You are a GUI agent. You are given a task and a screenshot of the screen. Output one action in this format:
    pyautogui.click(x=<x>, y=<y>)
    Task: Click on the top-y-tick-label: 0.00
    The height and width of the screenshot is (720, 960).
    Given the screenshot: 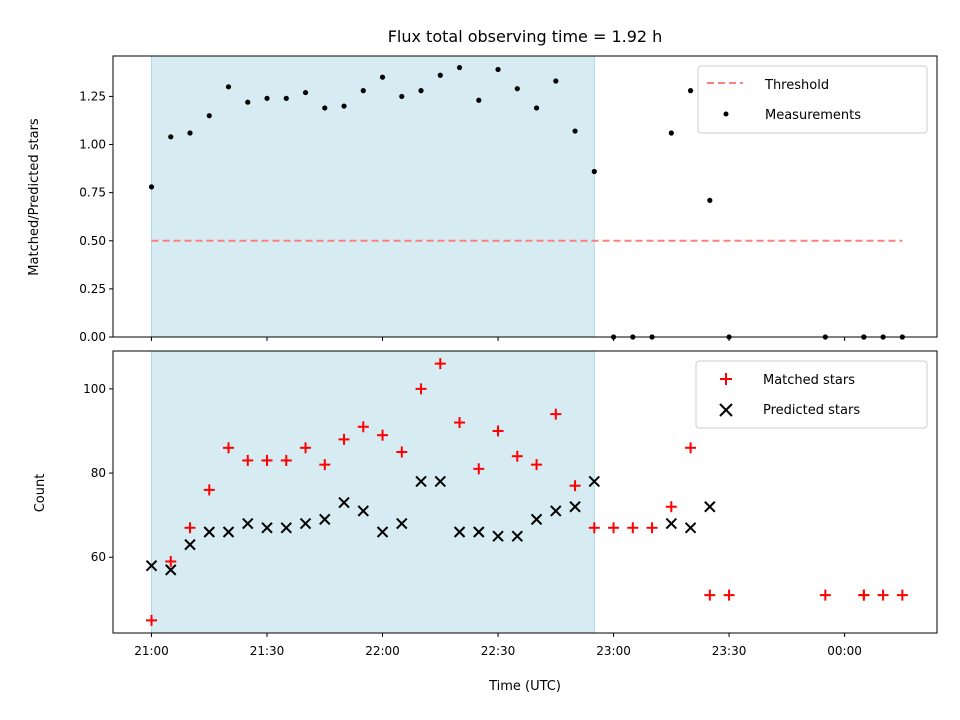 What is the action you would take?
    pyautogui.click(x=92, y=337)
    